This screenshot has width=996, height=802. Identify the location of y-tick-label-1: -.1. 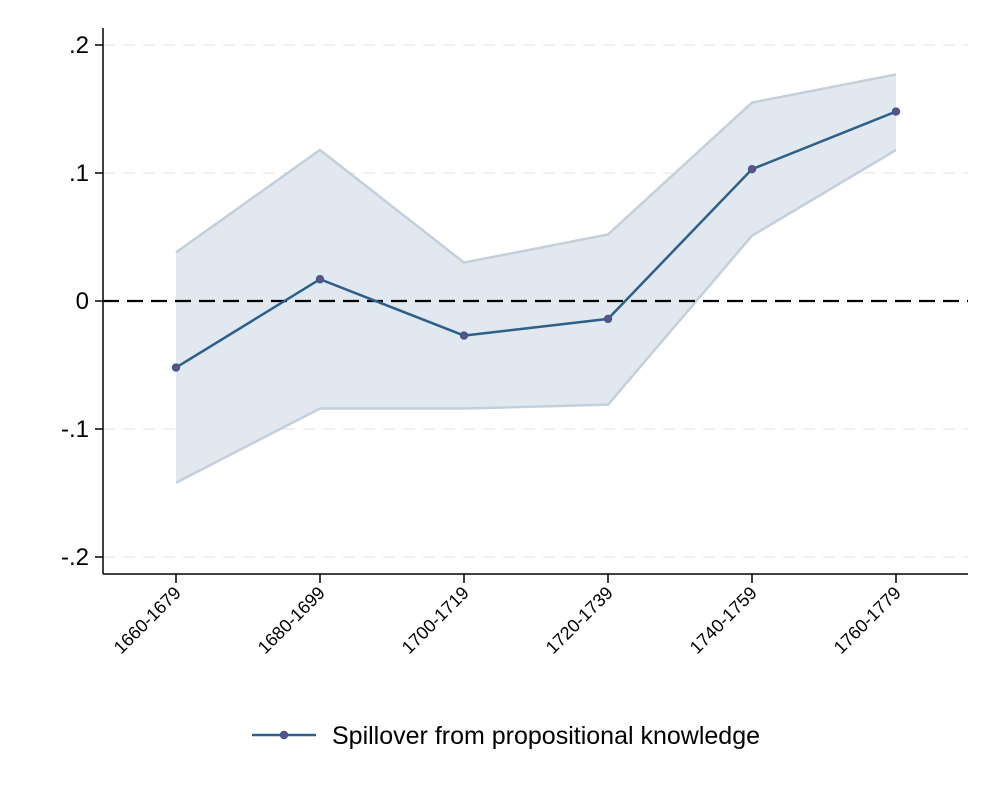
(75, 429).